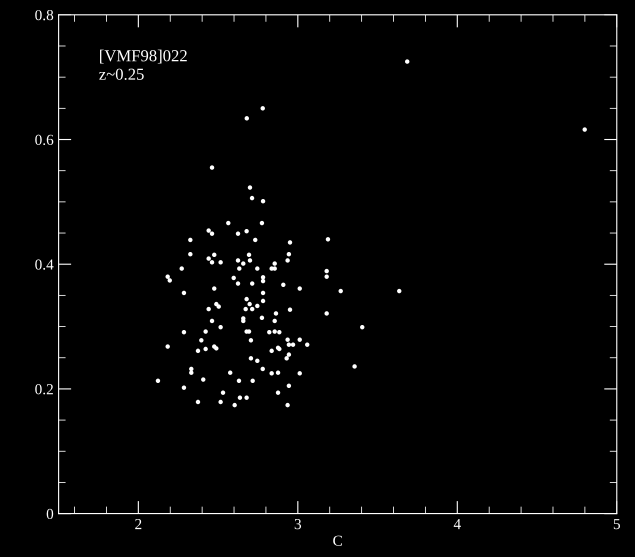 This screenshot has height=557, width=635. I want to click on x-tick-label: 5, so click(617, 524).